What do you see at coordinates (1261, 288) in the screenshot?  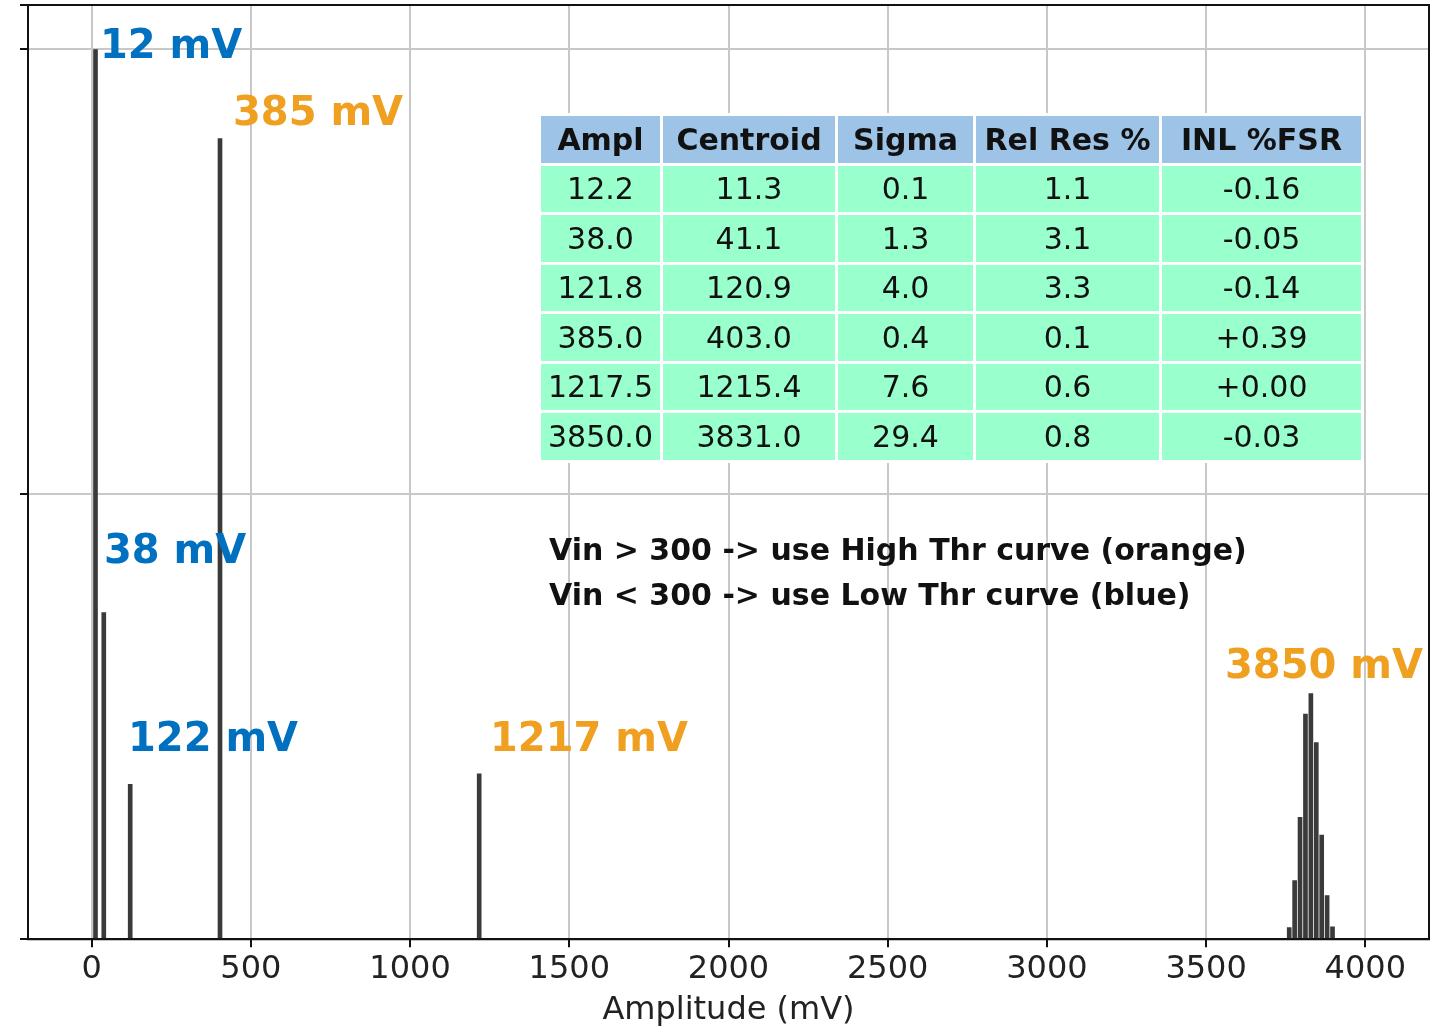 I see `annotation: -0.14` at bounding box center [1261, 288].